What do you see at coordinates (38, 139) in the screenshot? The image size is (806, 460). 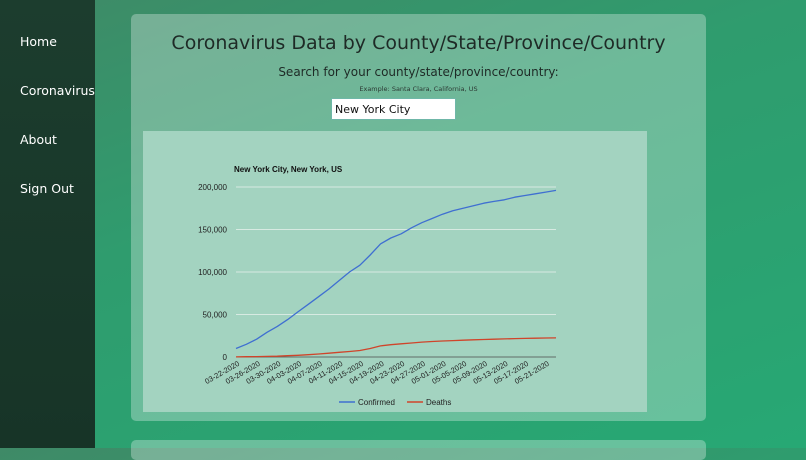 I see `nav-about: About` at bounding box center [38, 139].